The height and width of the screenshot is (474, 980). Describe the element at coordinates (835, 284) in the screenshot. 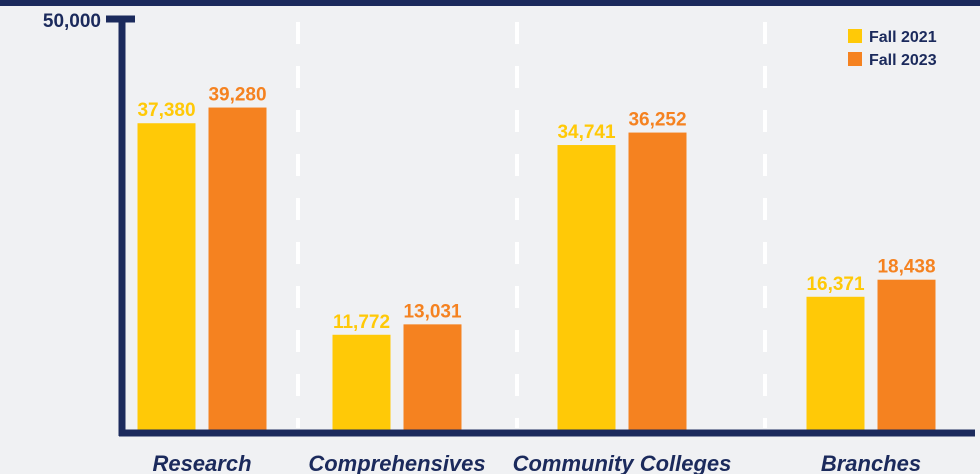

I see `value-label: 16,371` at that location.